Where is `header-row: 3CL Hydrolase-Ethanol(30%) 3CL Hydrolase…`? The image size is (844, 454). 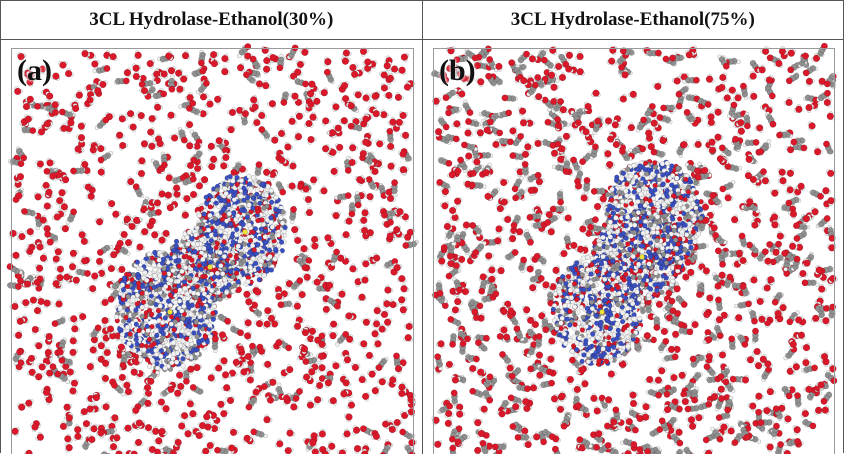
header-row: 3CL Hydrolase-Ethanol(30%) 3CL Hydrolase… is located at coordinates (422, 20).